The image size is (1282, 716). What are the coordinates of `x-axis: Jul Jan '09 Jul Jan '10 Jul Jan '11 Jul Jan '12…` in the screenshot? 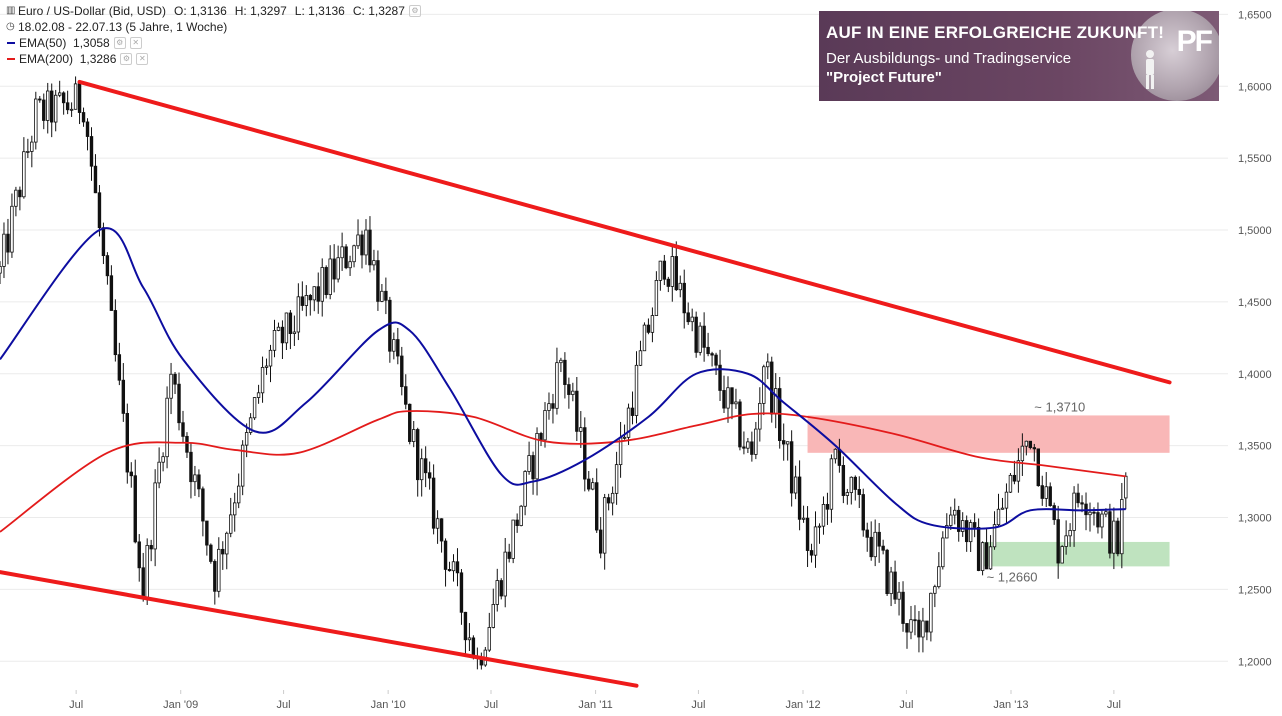 It's located at (595, 700).